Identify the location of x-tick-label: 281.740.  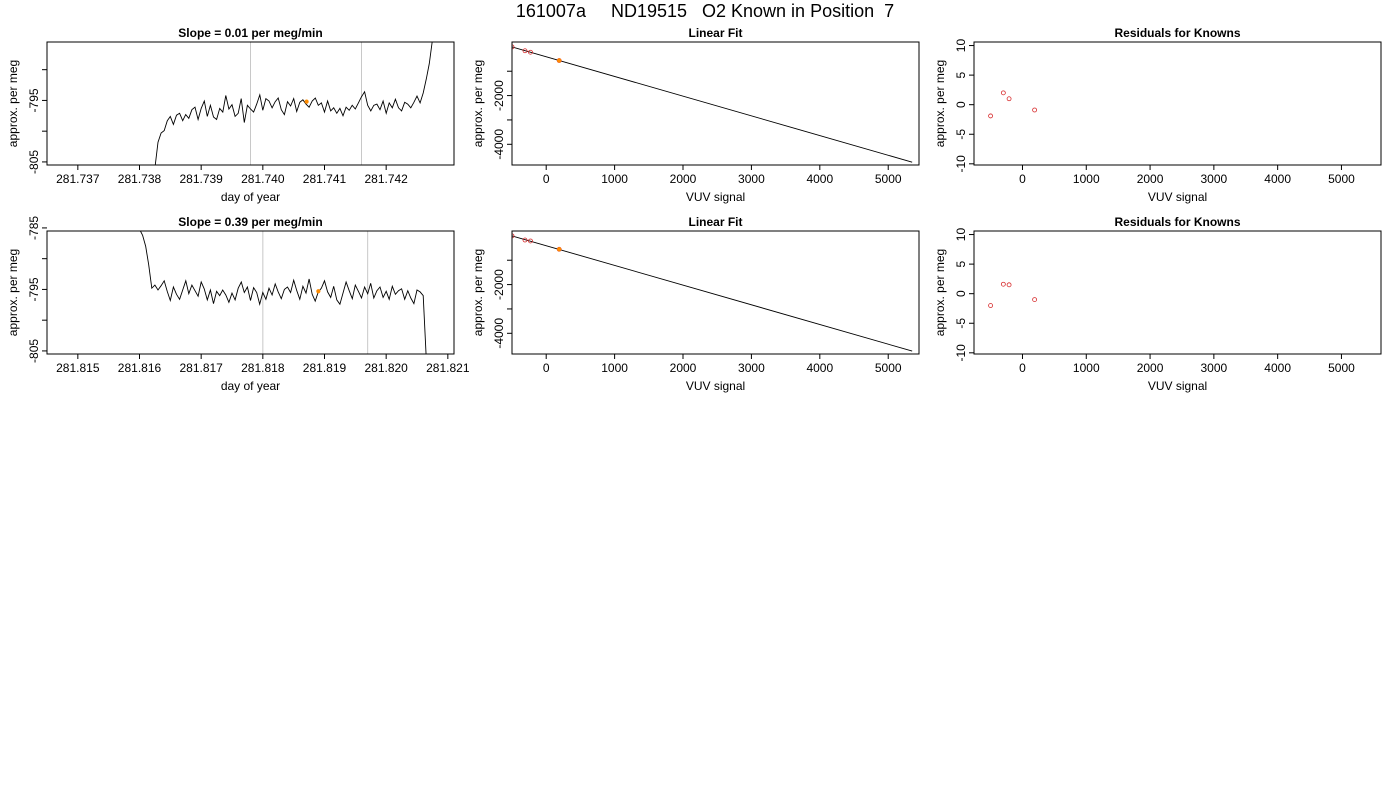
(263, 179).